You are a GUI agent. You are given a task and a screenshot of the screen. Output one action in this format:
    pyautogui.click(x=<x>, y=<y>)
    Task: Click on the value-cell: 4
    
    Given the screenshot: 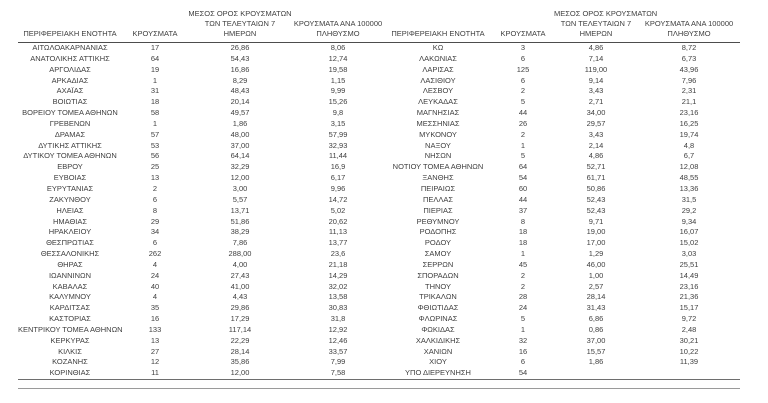 What is the action you would take?
    pyautogui.click(x=155, y=297)
    